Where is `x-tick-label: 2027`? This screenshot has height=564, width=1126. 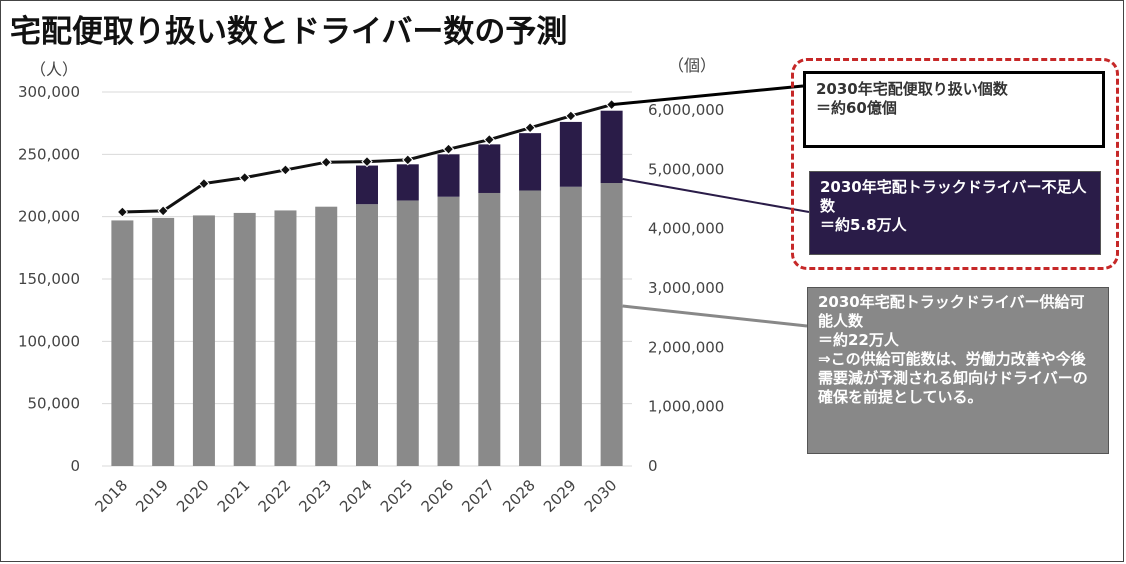
x-tick-label: 2027 is located at coordinates (478, 496).